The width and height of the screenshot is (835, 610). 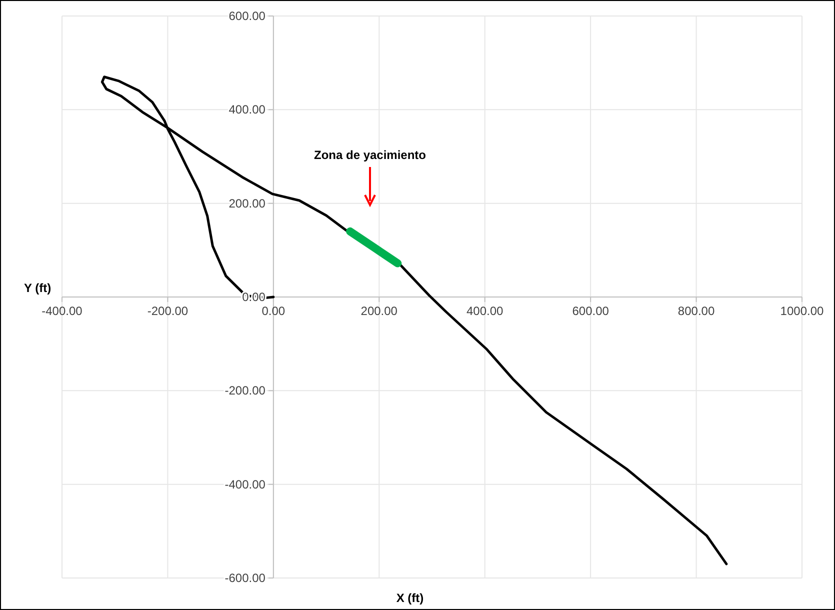 I want to click on y-tick-label: -200.00, so click(x=245, y=391).